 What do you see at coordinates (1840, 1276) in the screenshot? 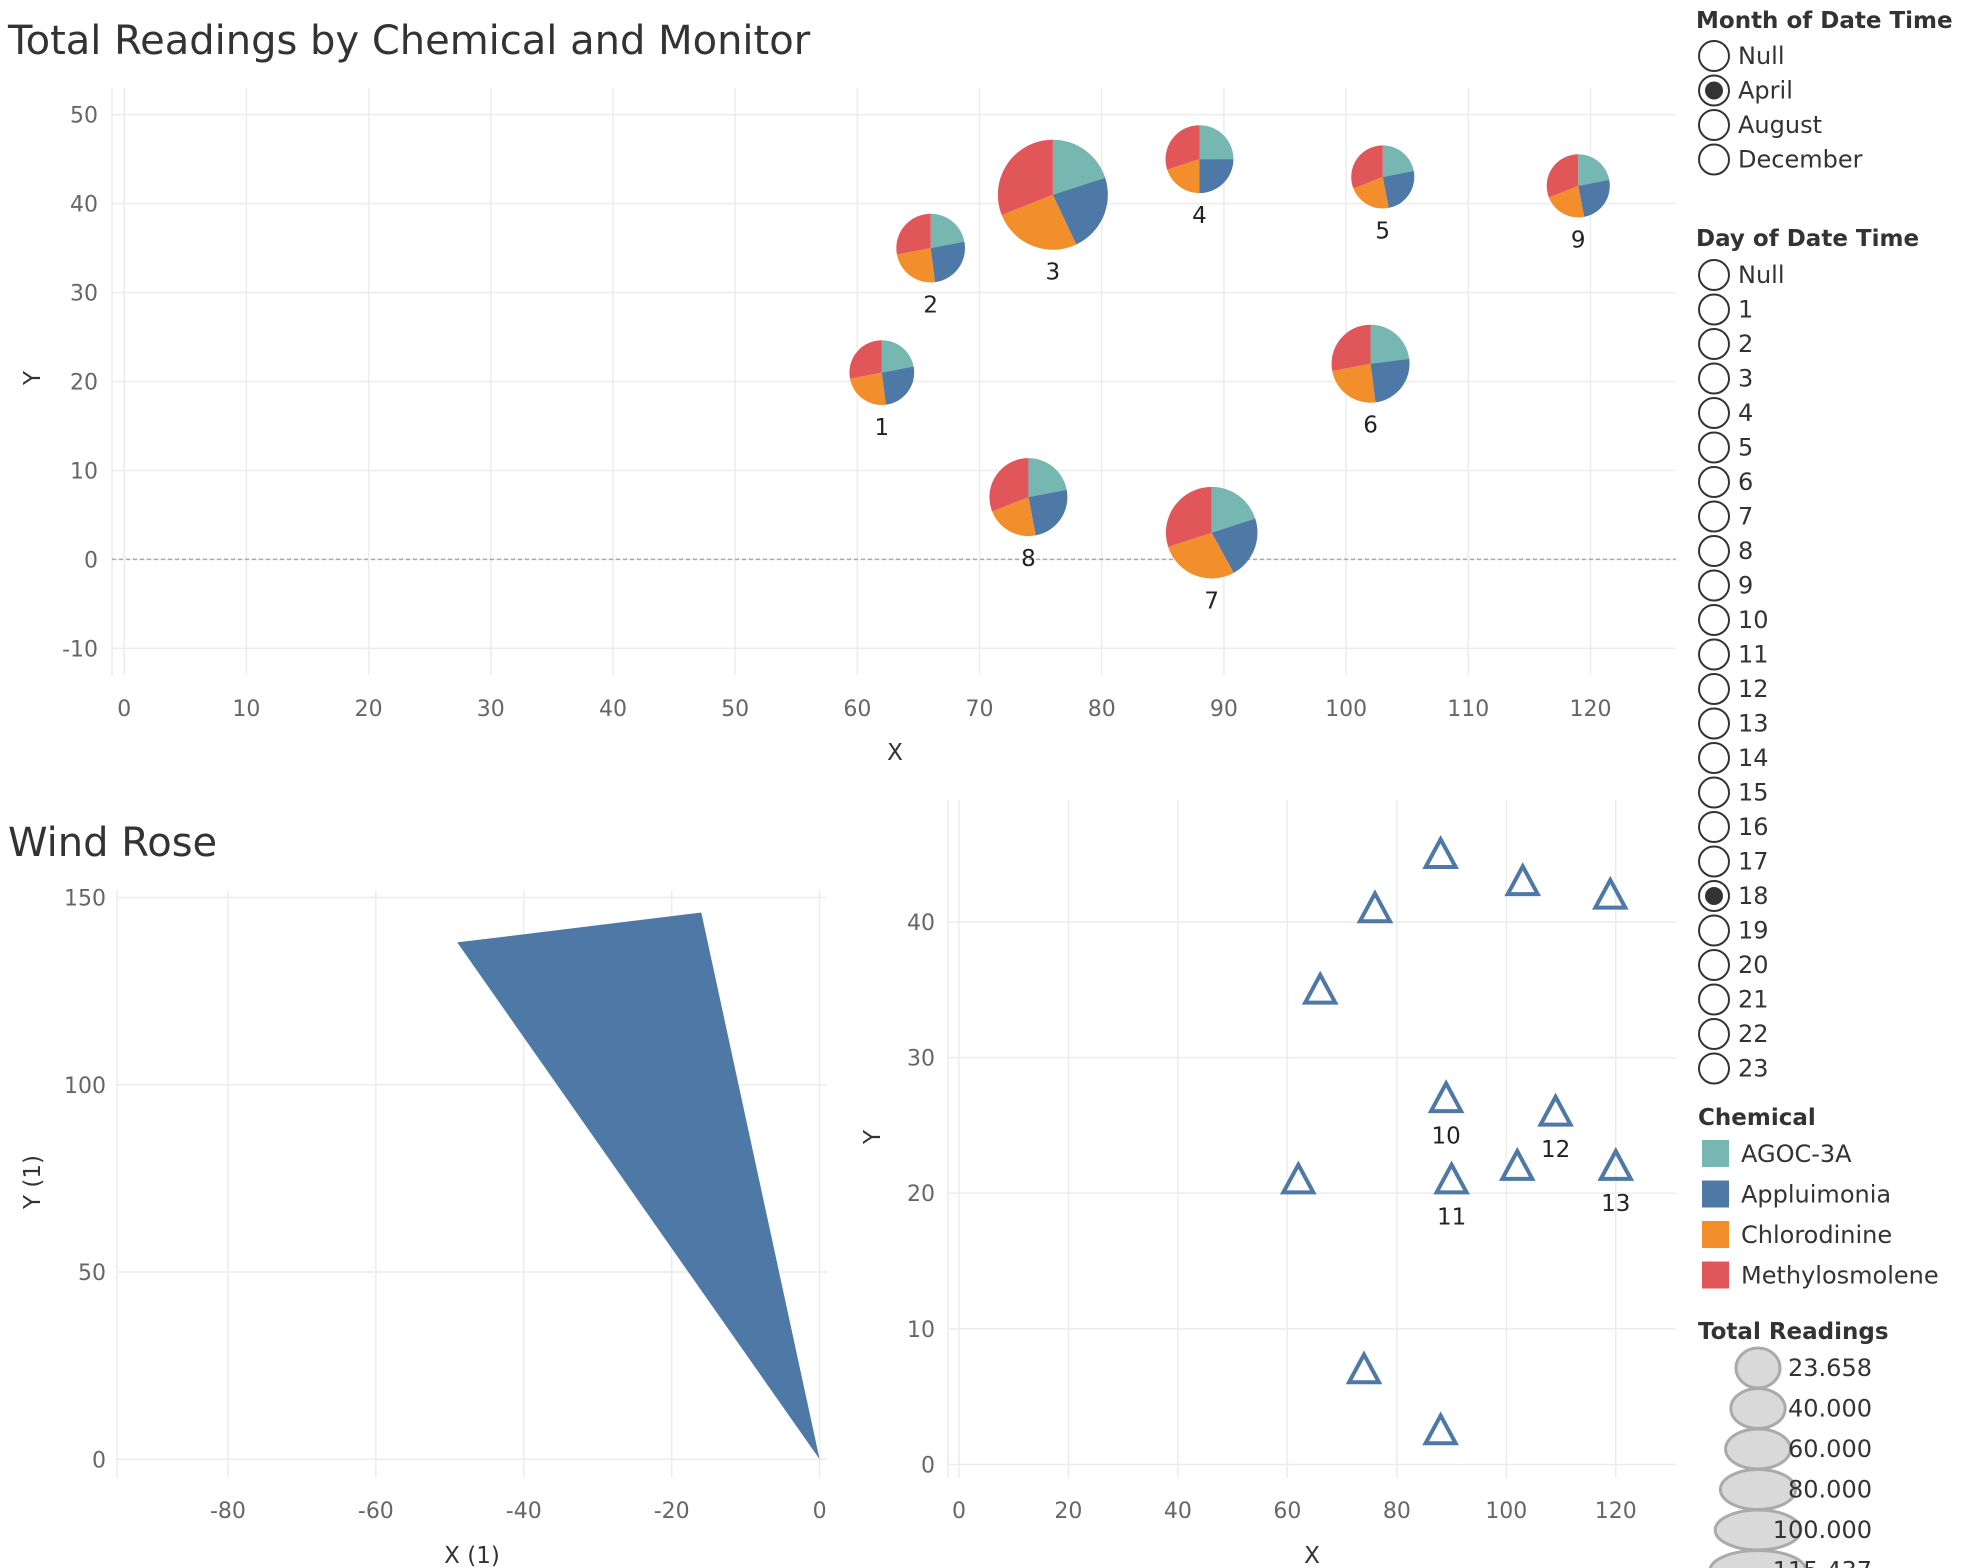
I see `chemical-legend-label: Methylosmolene` at bounding box center [1840, 1276].